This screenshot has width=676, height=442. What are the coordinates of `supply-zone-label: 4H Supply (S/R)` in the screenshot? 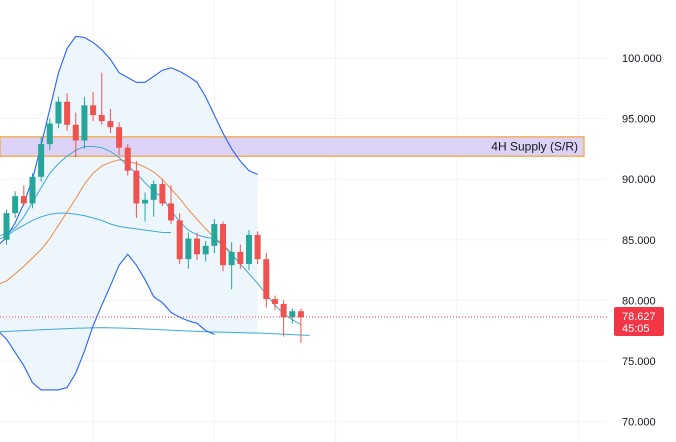 It's located at (534, 147).